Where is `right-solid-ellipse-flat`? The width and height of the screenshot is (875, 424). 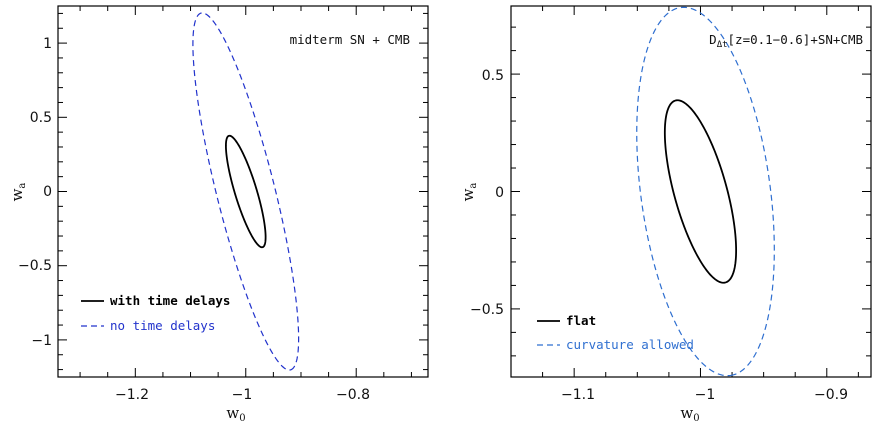 right-solid-ellipse-flat is located at coordinates (700, 191).